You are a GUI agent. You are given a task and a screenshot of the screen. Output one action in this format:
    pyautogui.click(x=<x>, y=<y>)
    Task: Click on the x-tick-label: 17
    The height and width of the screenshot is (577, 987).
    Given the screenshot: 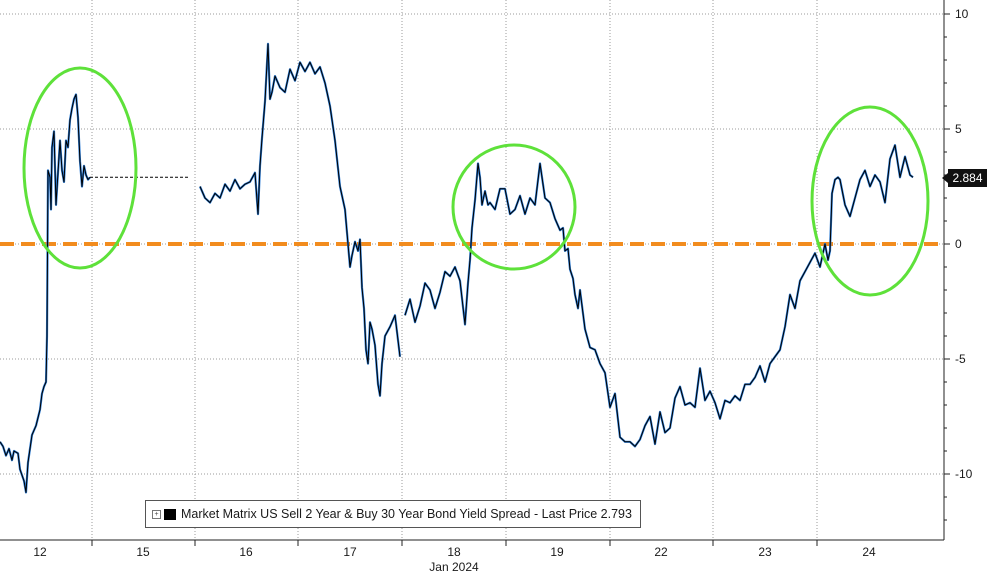 What is the action you would take?
    pyautogui.click(x=350, y=552)
    